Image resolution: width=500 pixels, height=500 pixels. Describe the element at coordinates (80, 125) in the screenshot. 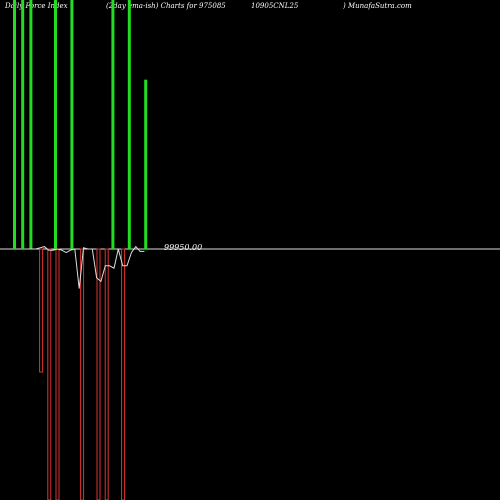

I see `positive-bars` at that location.